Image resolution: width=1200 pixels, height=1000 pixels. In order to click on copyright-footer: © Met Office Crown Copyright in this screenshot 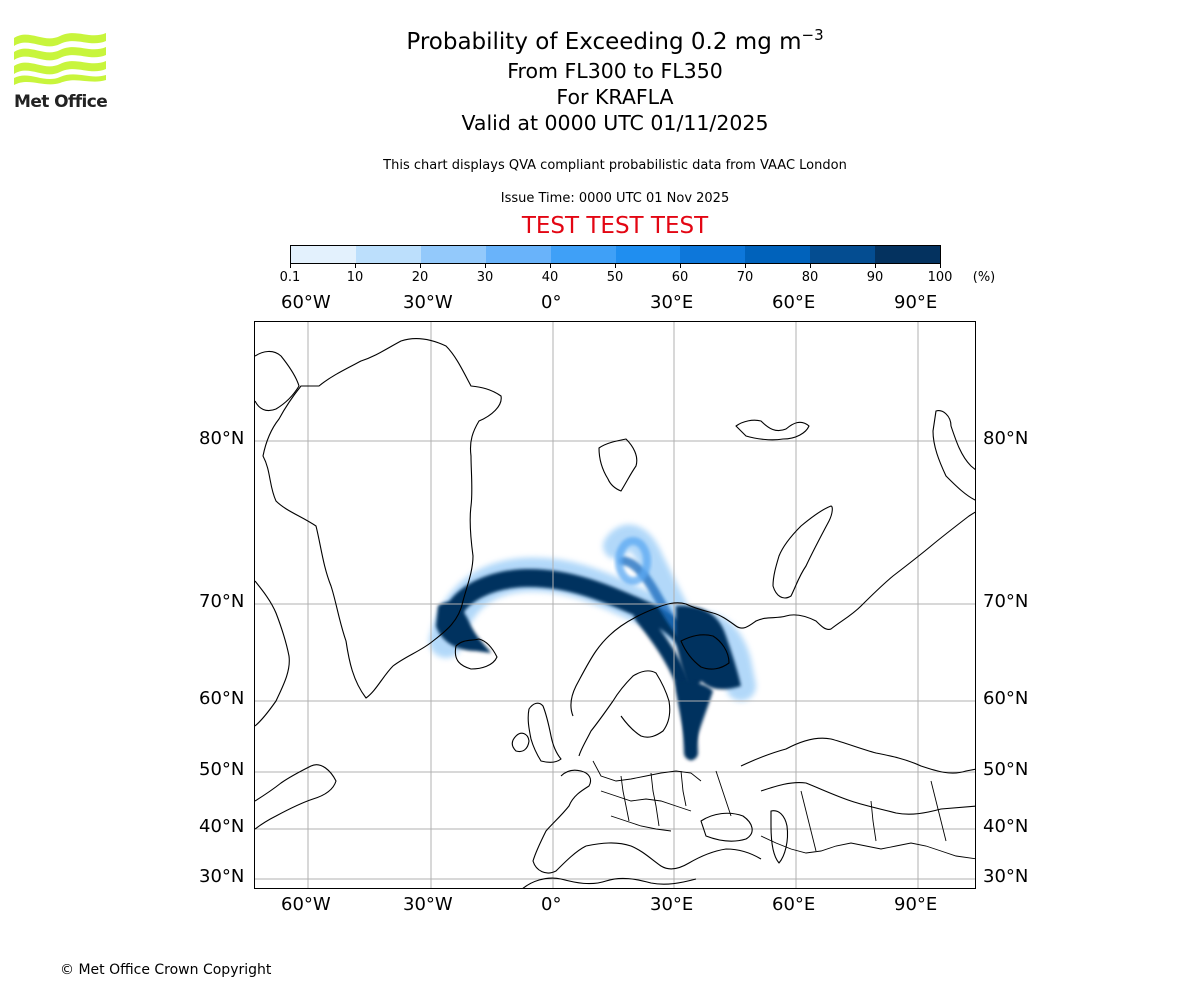, I will do `click(166, 970)`.